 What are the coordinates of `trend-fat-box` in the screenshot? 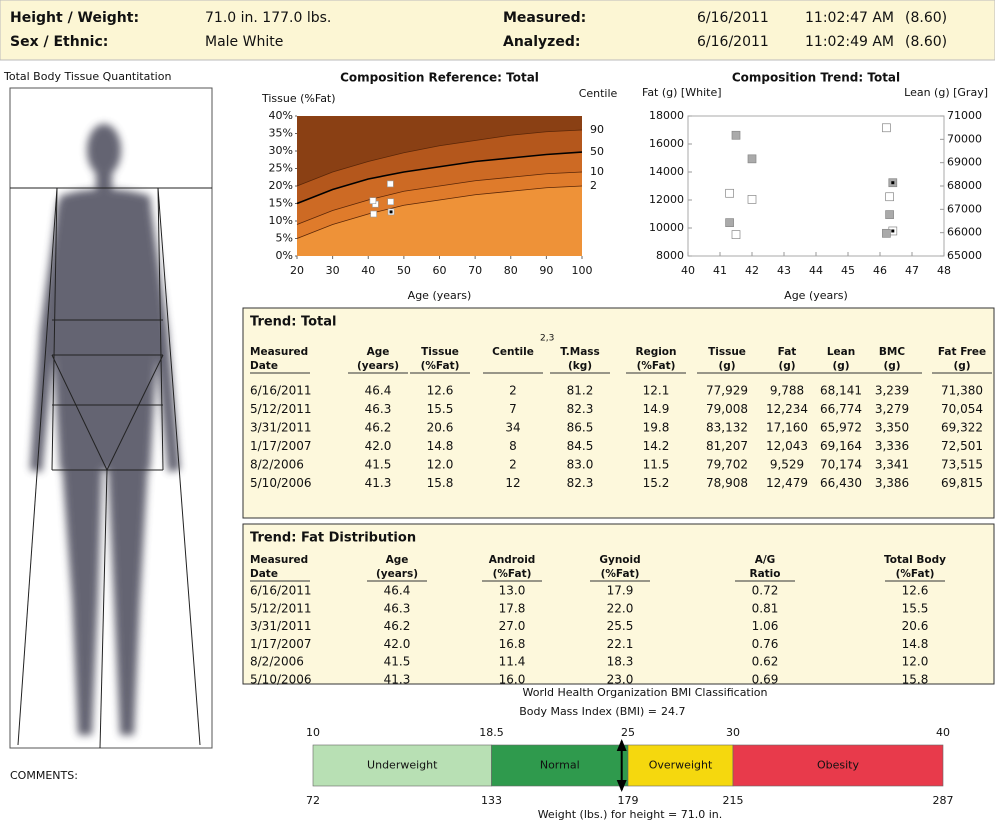 It's located at (618, 604).